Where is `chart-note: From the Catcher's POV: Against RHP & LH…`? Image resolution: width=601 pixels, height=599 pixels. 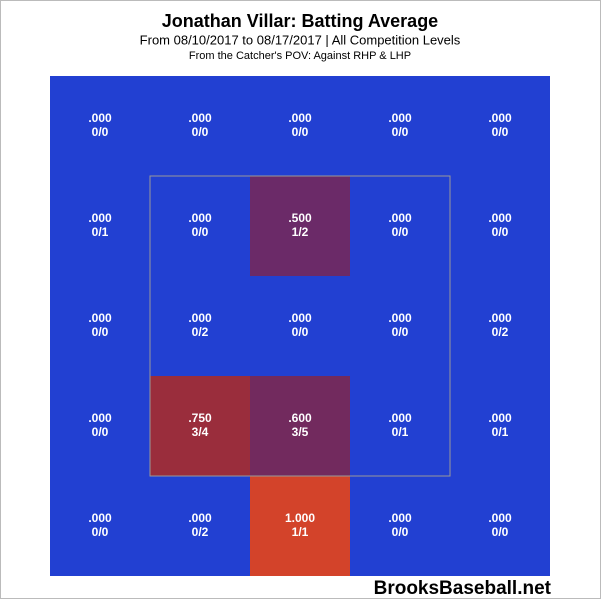 chart-note: From the Catcher's POV: Against RHP & LH… is located at coordinates (300, 56).